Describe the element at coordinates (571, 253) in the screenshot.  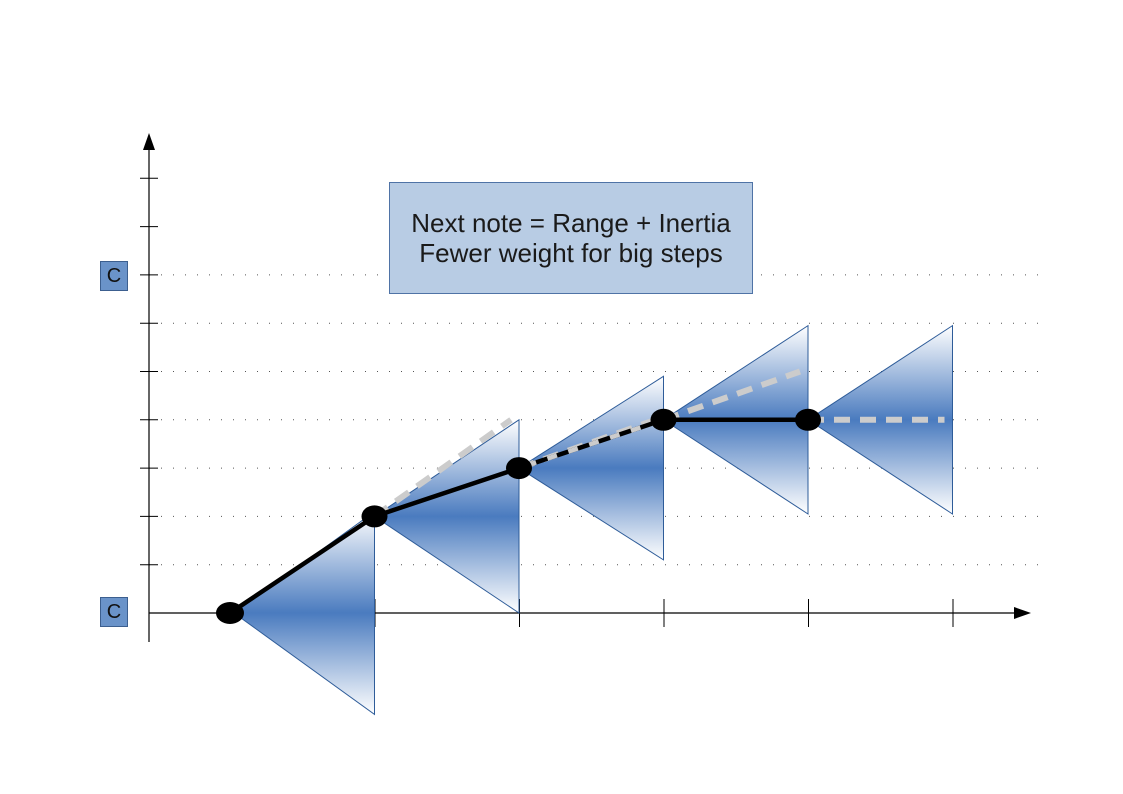
I see `caption-line-2: Fewer weight for big steps` at that location.